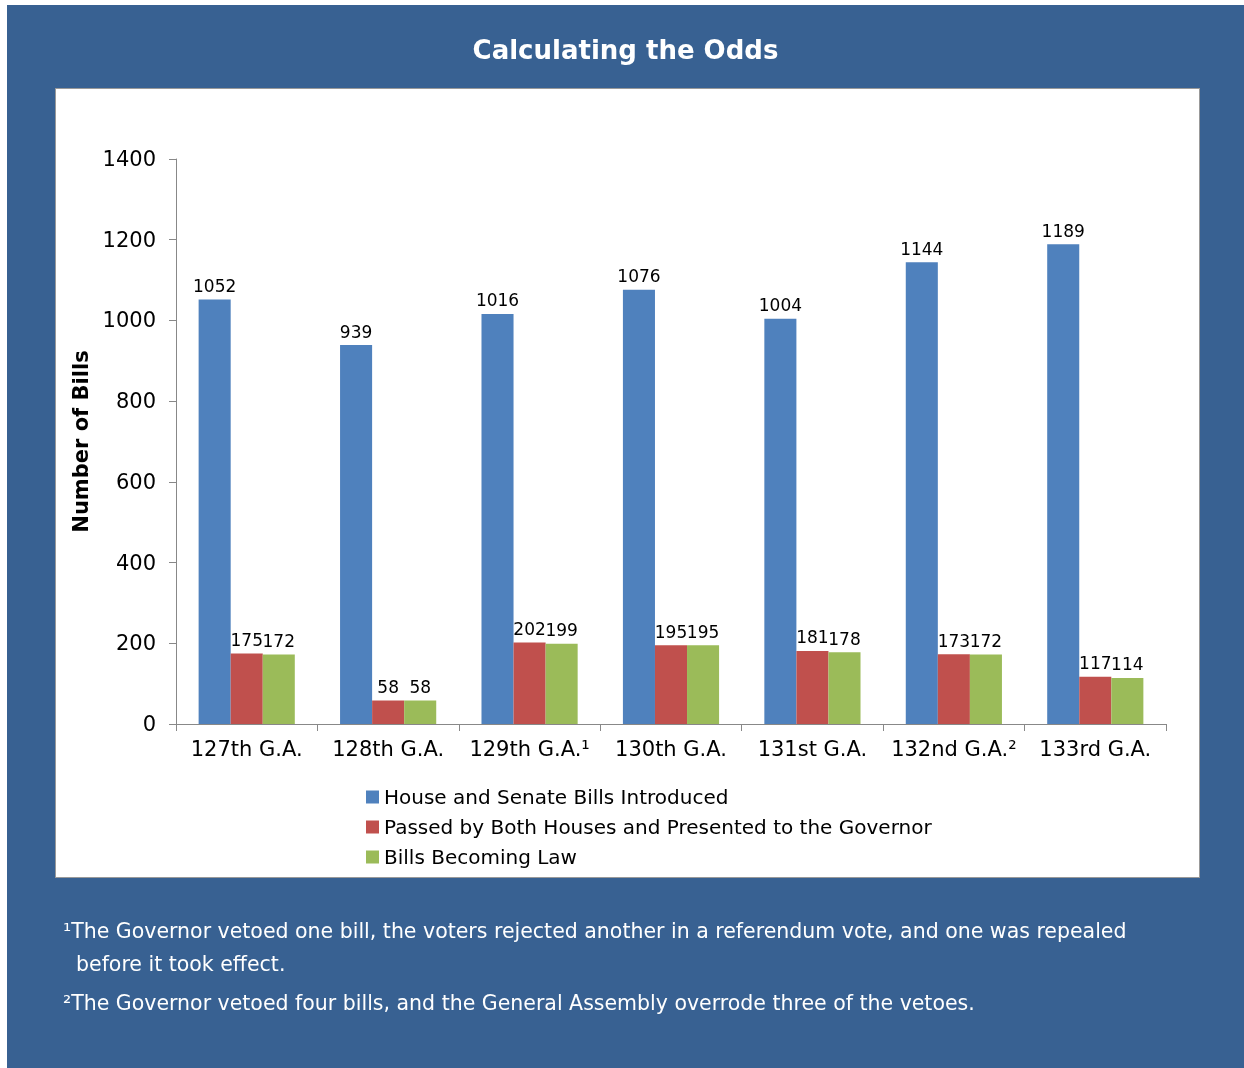 The width and height of the screenshot is (1244, 1068). I want to click on x-tick-label: 132nd G.A.², so click(954, 748).